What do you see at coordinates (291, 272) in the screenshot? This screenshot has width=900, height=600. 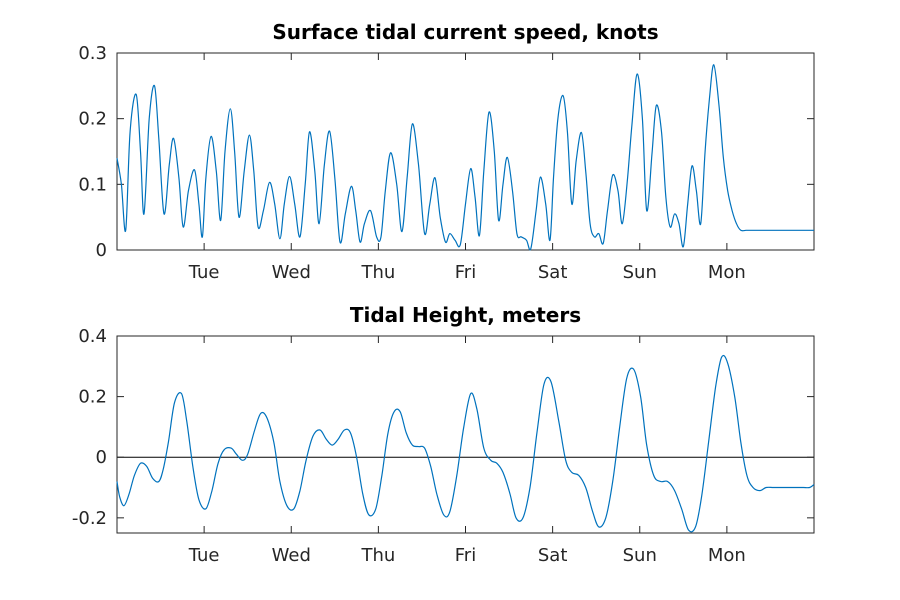 I see `current-speed-xtick-label: Wed` at bounding box center [291, 272].